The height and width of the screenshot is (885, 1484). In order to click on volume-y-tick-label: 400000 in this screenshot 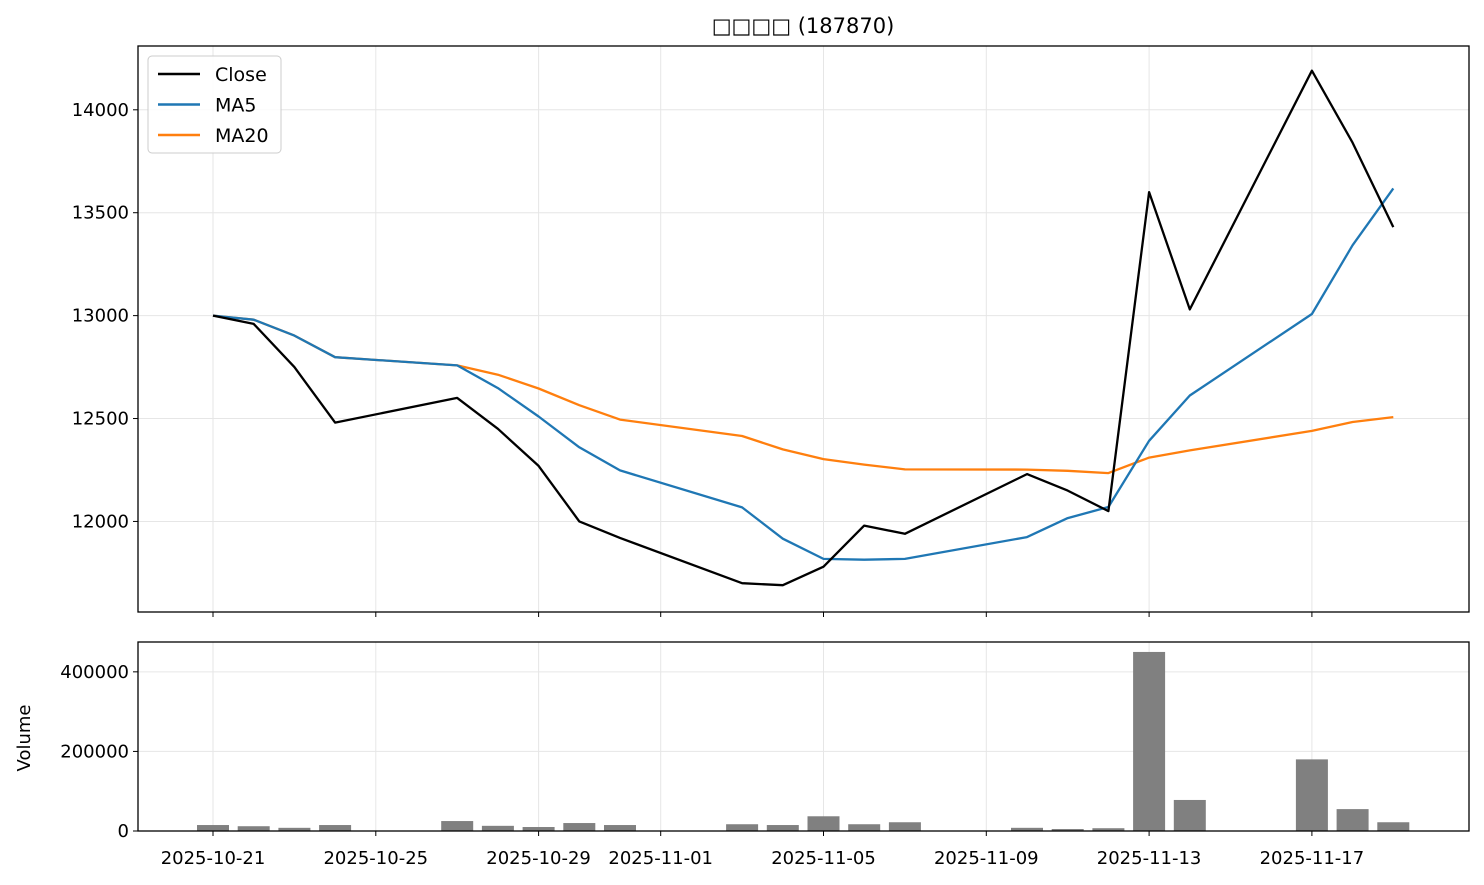, I will do `click(94, 672)`.